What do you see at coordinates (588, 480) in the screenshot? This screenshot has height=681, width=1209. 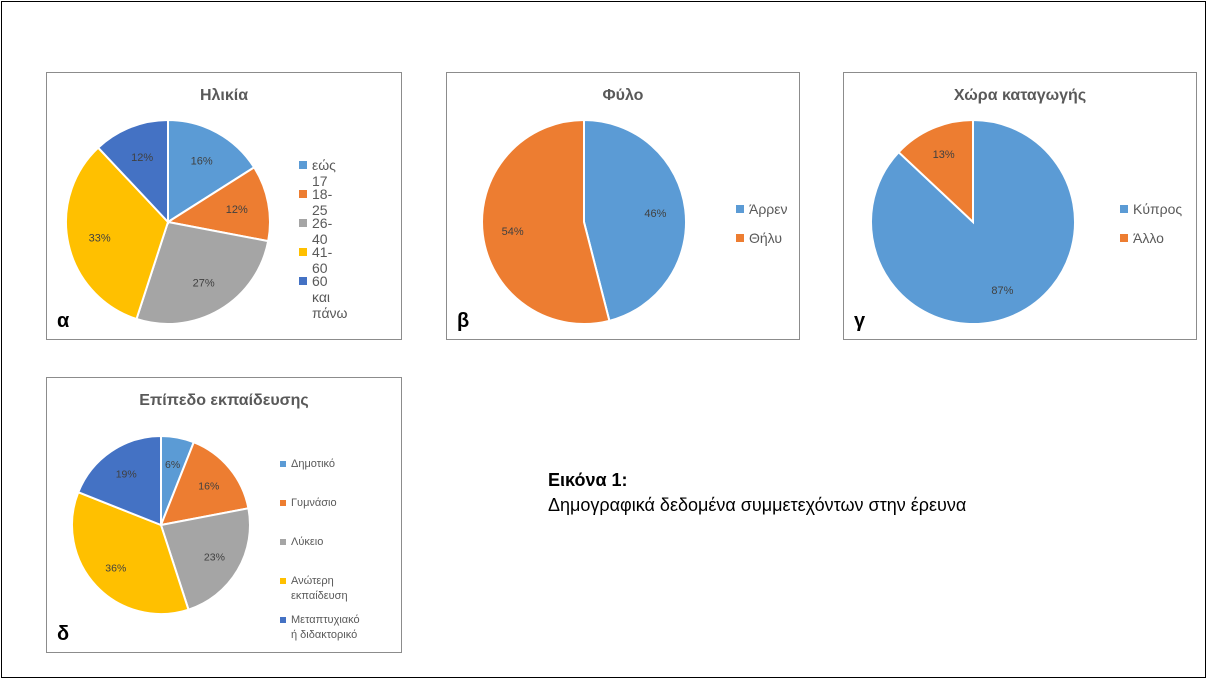 I see `caption-title: Εικόνα 1:` at bounding box center [588, 480].